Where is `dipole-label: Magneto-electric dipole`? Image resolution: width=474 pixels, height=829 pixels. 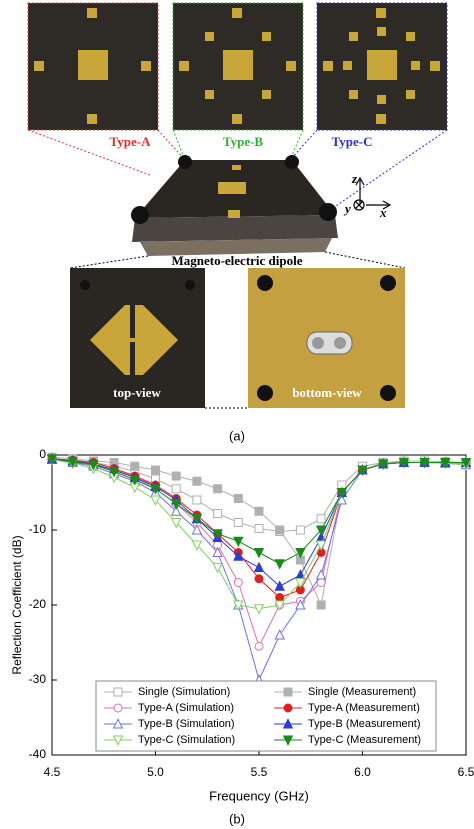 dipole-label: Magneto-electric dipole is located at coordinates (236, 260).